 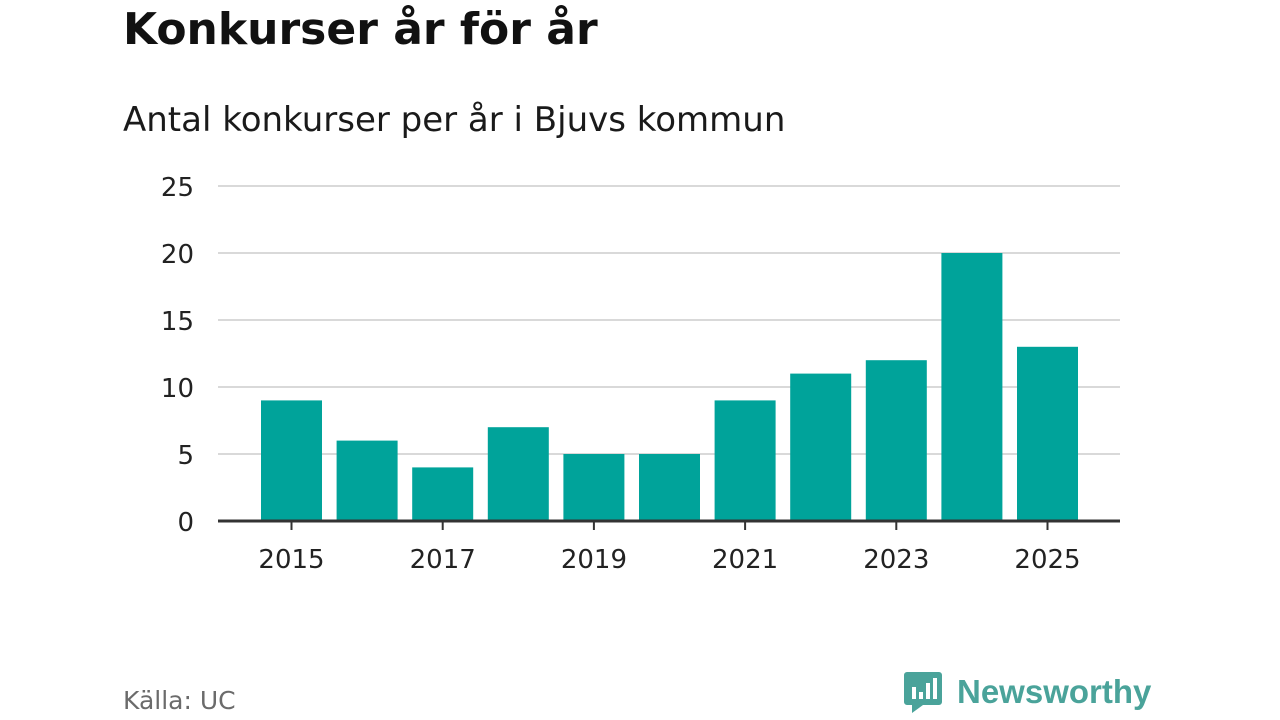 What do you see at coordinates (1054, 691) in the screenshot?
I see `brand-name: Newsworthy` at bounding box center [1054, 691].